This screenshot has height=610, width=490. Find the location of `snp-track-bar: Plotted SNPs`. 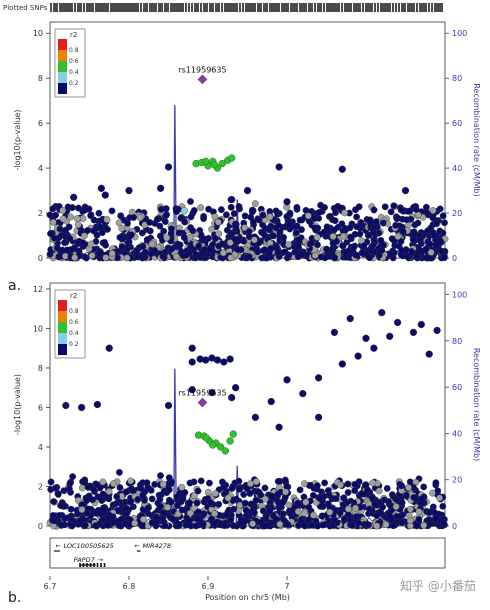

snp-track-bar: Plotted SNPs is located at coordinates (223, 7).